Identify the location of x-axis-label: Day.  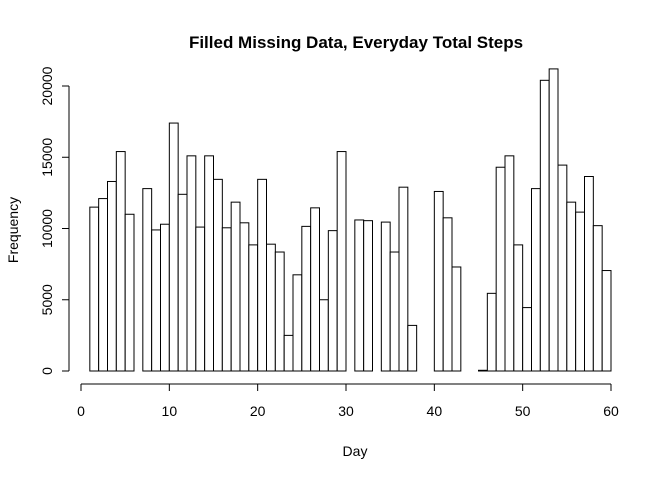
(355, 451).